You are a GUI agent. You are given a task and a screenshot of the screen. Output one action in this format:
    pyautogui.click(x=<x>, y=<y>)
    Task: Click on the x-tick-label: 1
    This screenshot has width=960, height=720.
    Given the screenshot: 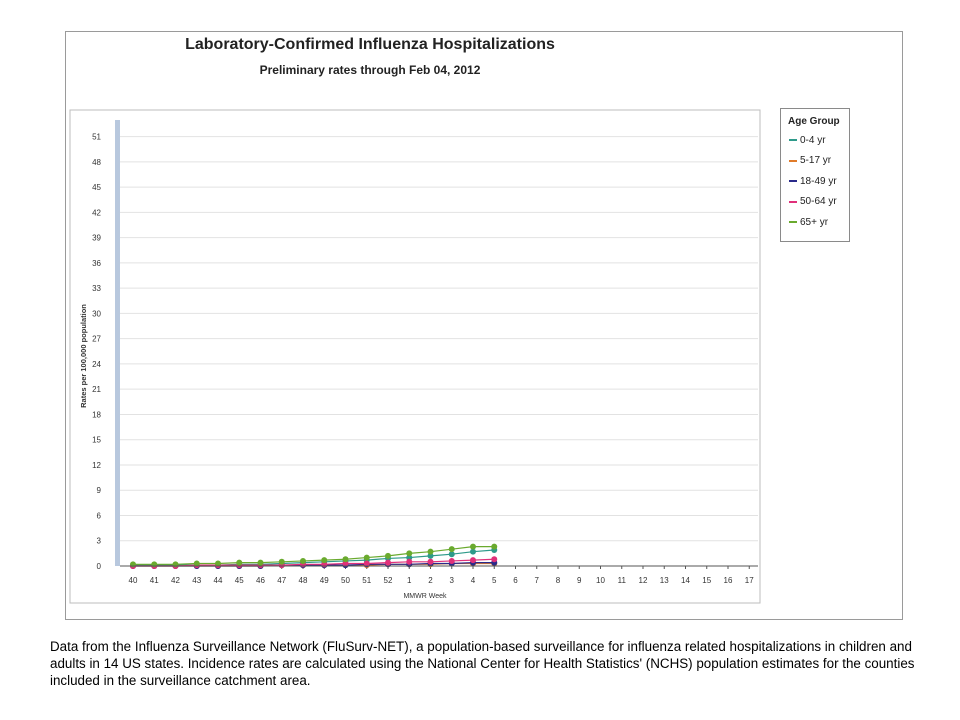 What is the action you would take?
    pyautogui.click(x=409, y=580)
    